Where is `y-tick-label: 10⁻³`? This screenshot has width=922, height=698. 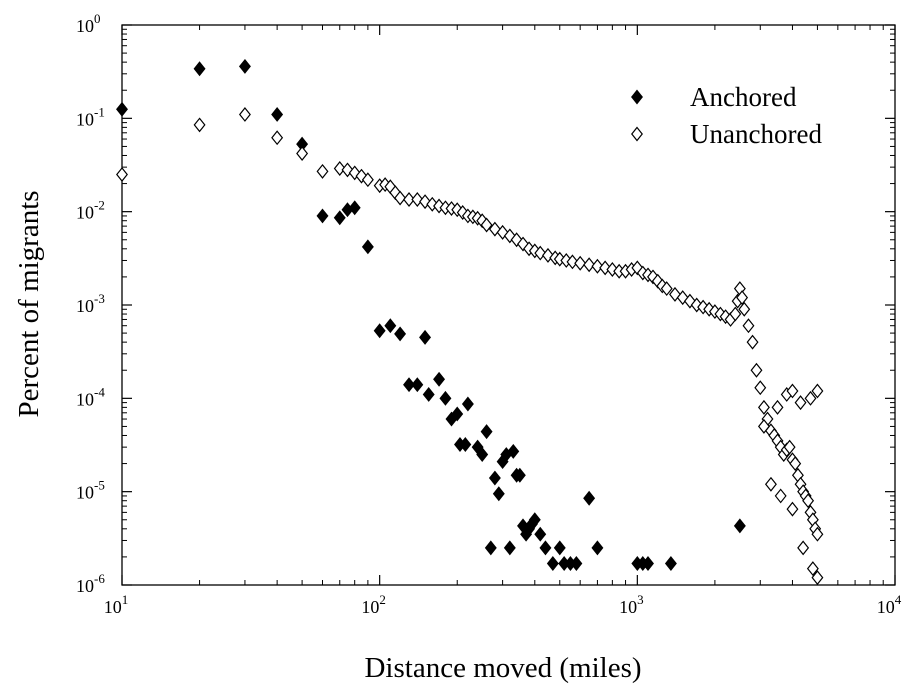
y-tick-label: 10⁻³ is located at coordinates (90, 303).